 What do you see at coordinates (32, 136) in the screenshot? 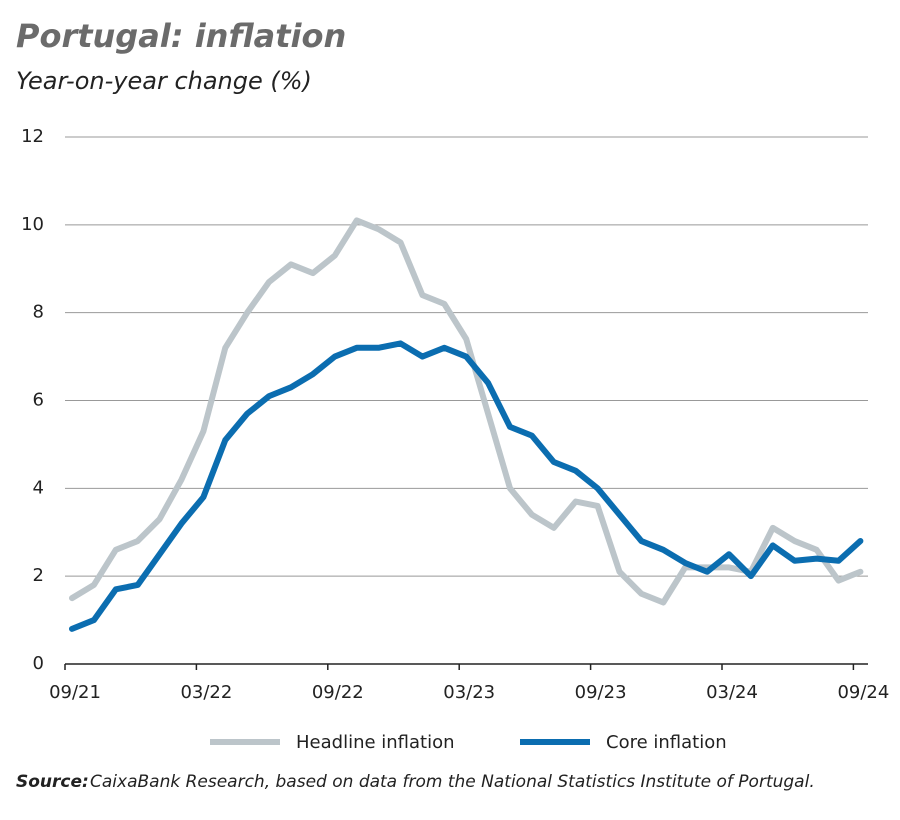
I see `y-tick-label: 12` at bounding box center [32, 136].